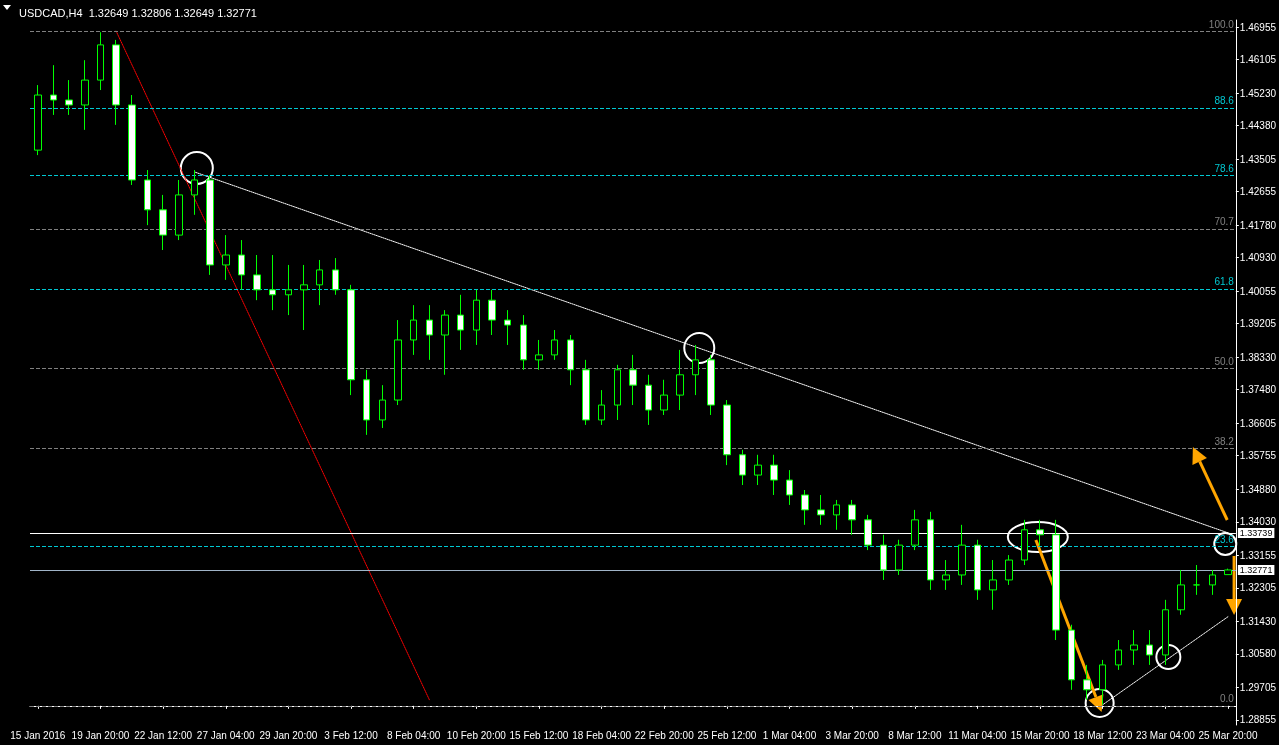  I want to click on x-tick-label: 8 Mar 12:00, so click(915, 735).